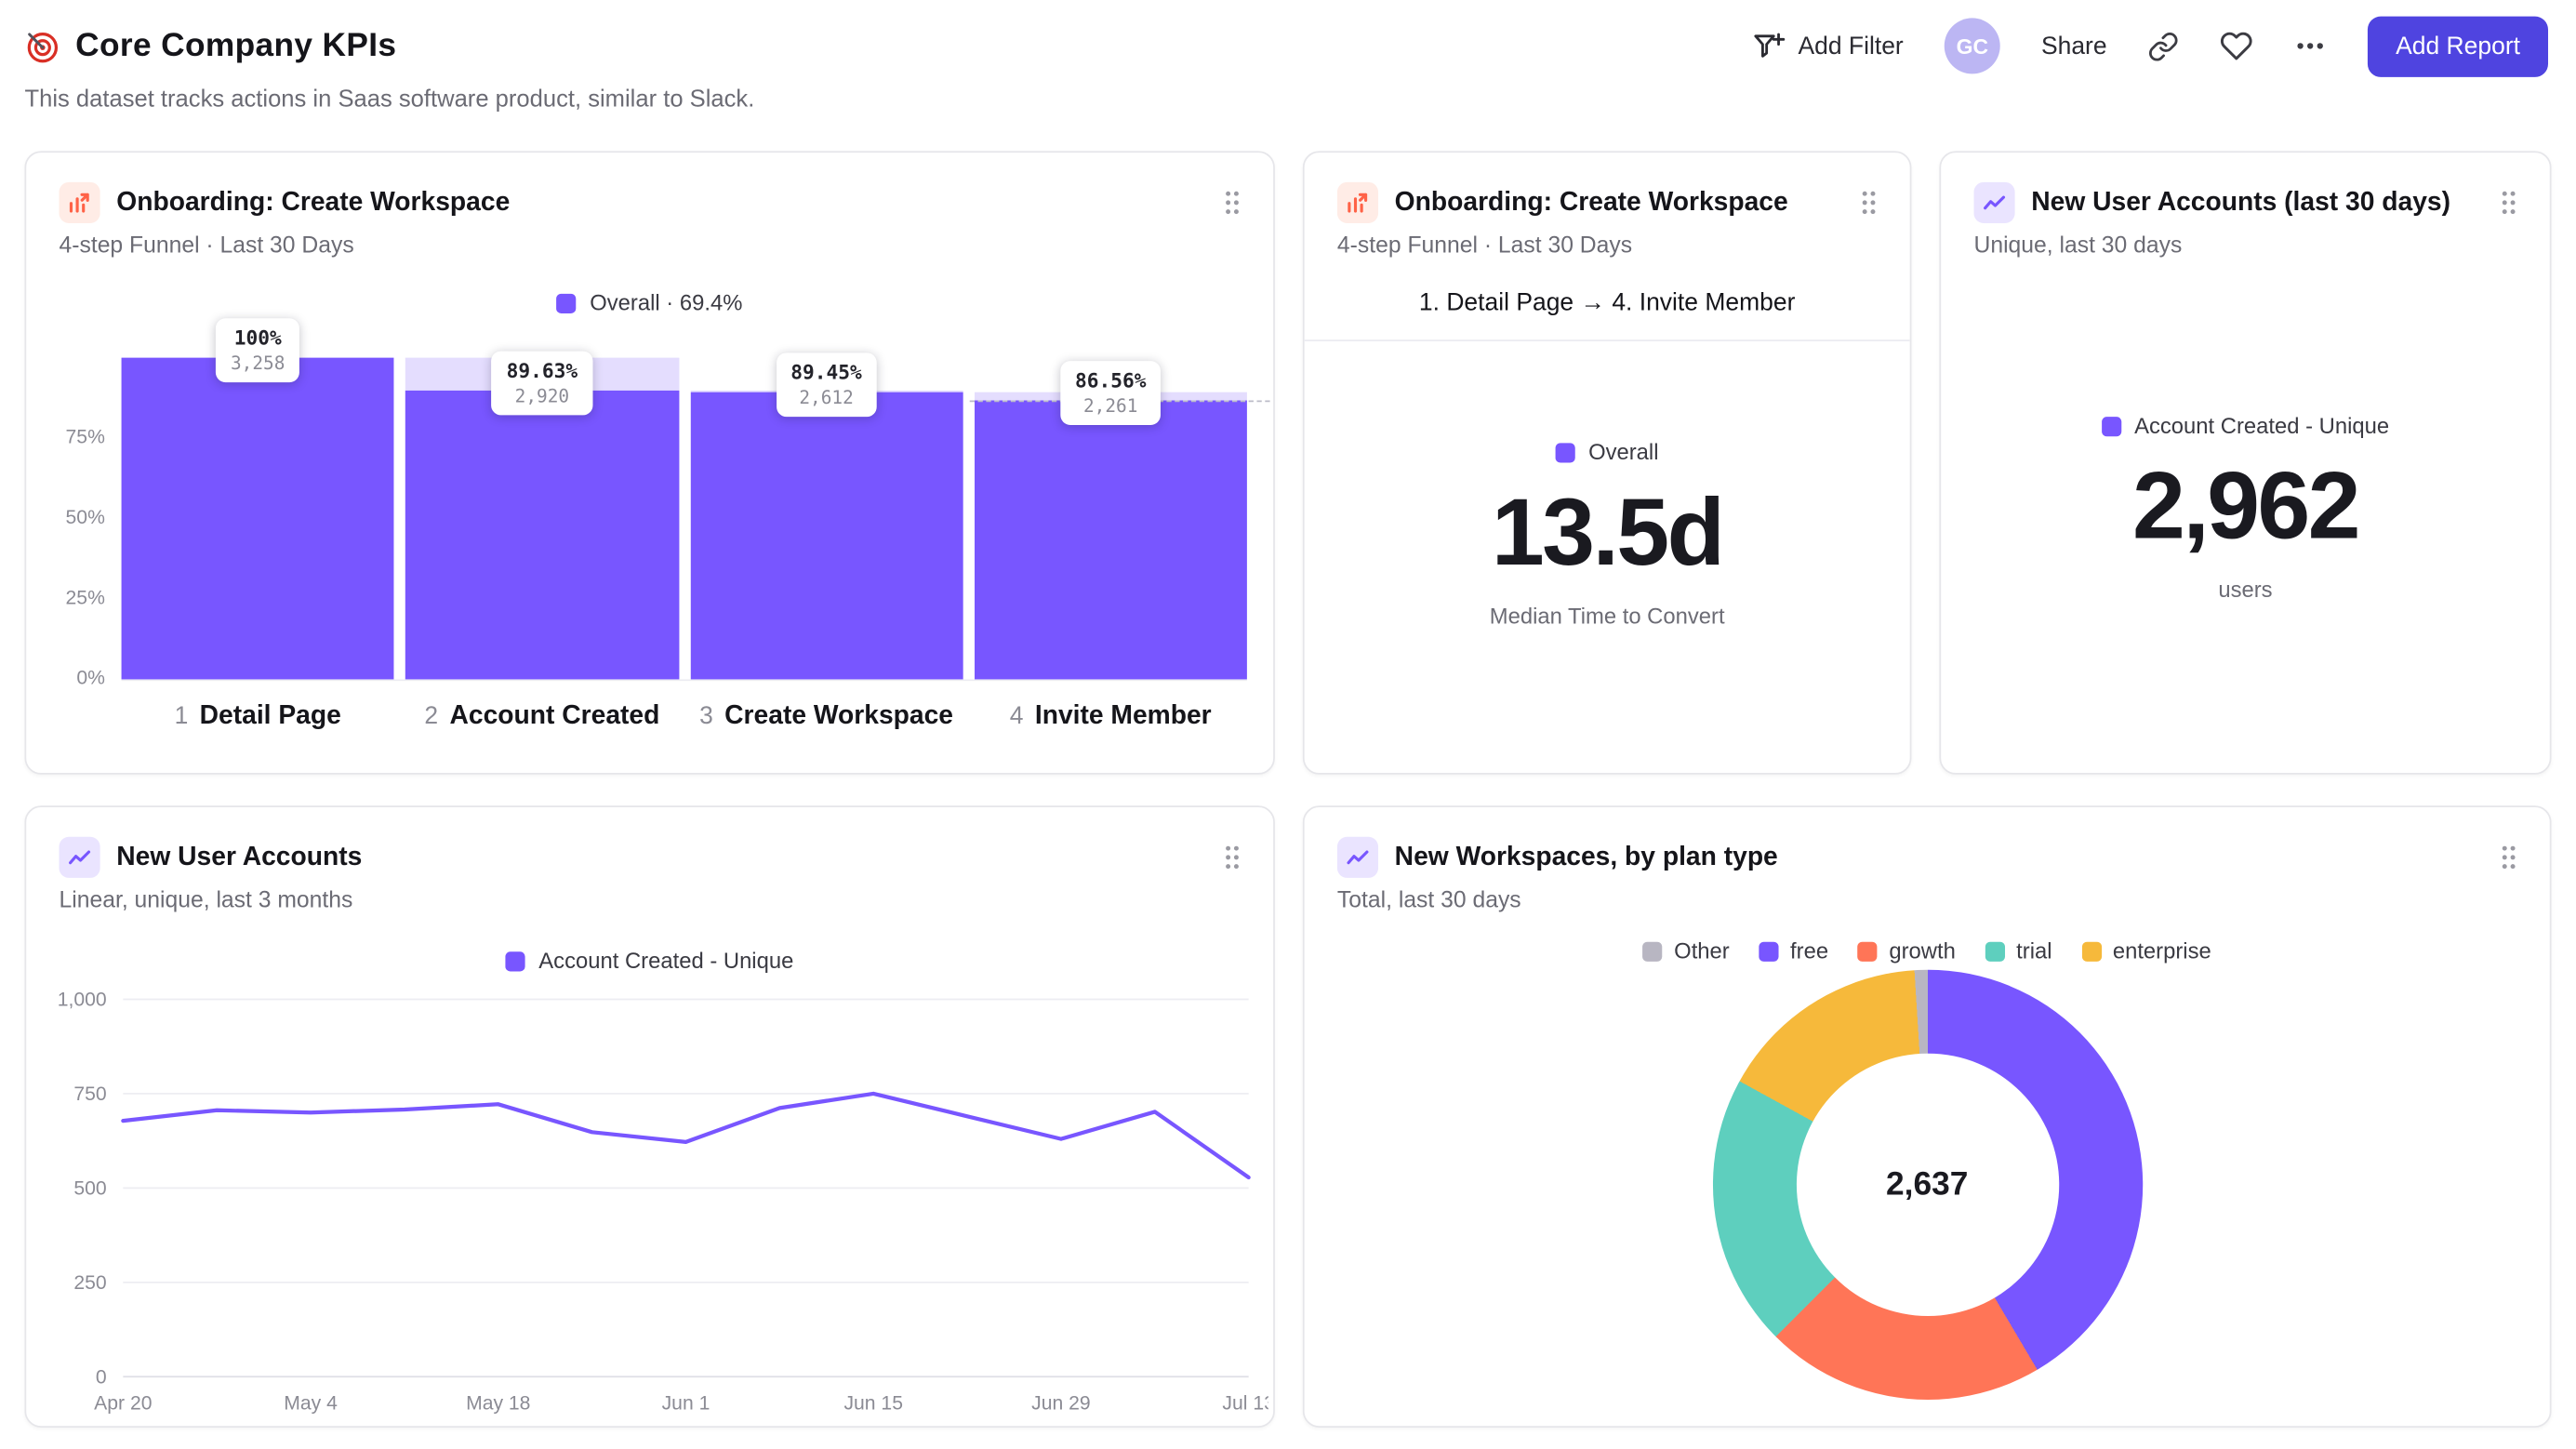 The height and width of the screenshot is (1449, 2576). Describe the element at coordinates (542, 397) in the screenshot. I see `tooltip-count: 2,920` at that location.